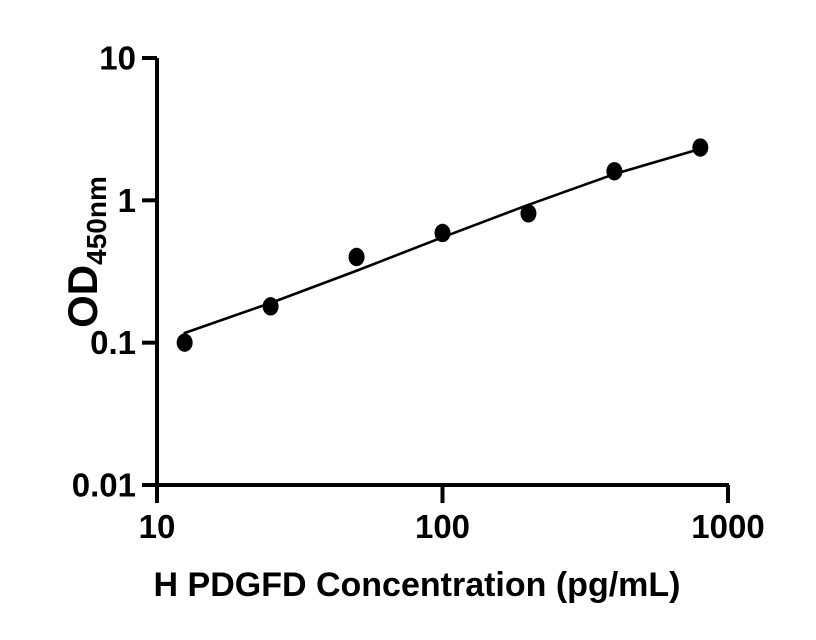 This screenshot has height=640, width=816. I want to click on y-tick-label: 0.01, so click(104, 485).